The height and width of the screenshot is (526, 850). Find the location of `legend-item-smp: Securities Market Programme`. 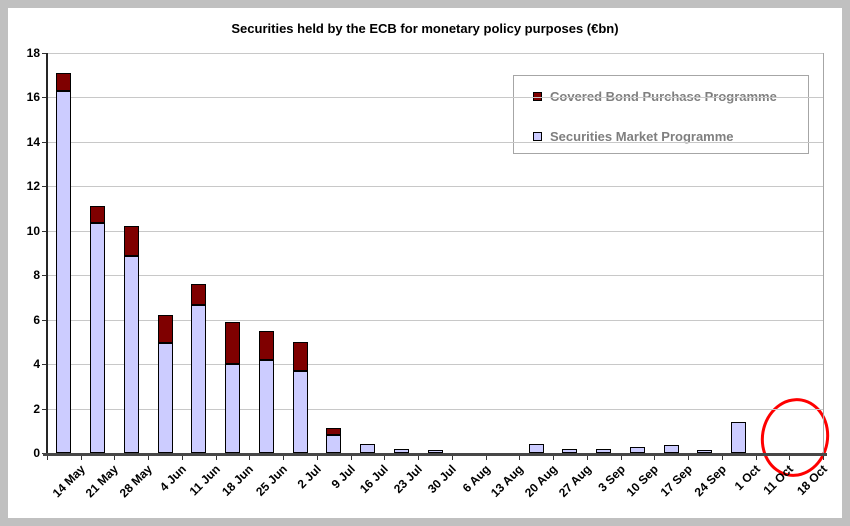

legend-item-smp: Securities Market Programme is located at coordinates (633, 136).